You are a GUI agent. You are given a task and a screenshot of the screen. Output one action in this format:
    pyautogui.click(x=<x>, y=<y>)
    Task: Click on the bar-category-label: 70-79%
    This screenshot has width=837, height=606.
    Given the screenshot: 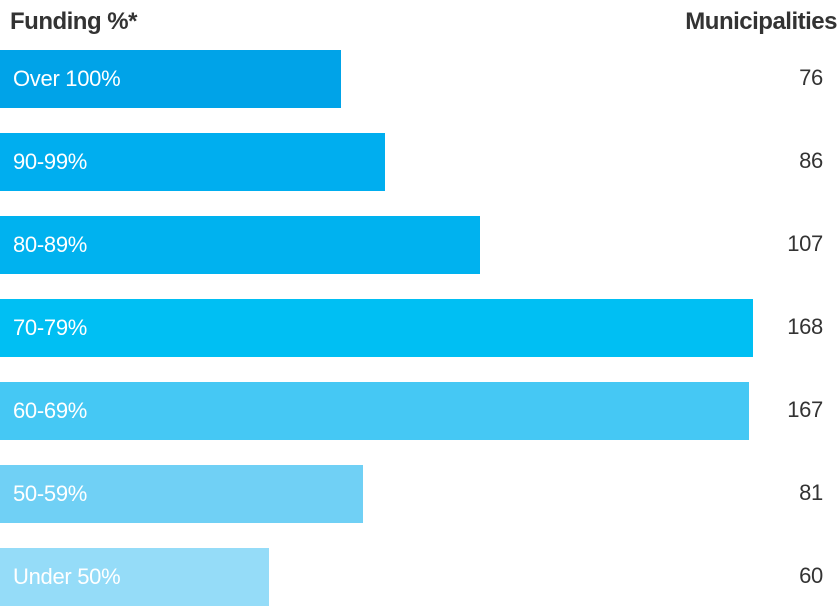 What is the action you would take?
    pyautogui.click(x=50, y=327)
    